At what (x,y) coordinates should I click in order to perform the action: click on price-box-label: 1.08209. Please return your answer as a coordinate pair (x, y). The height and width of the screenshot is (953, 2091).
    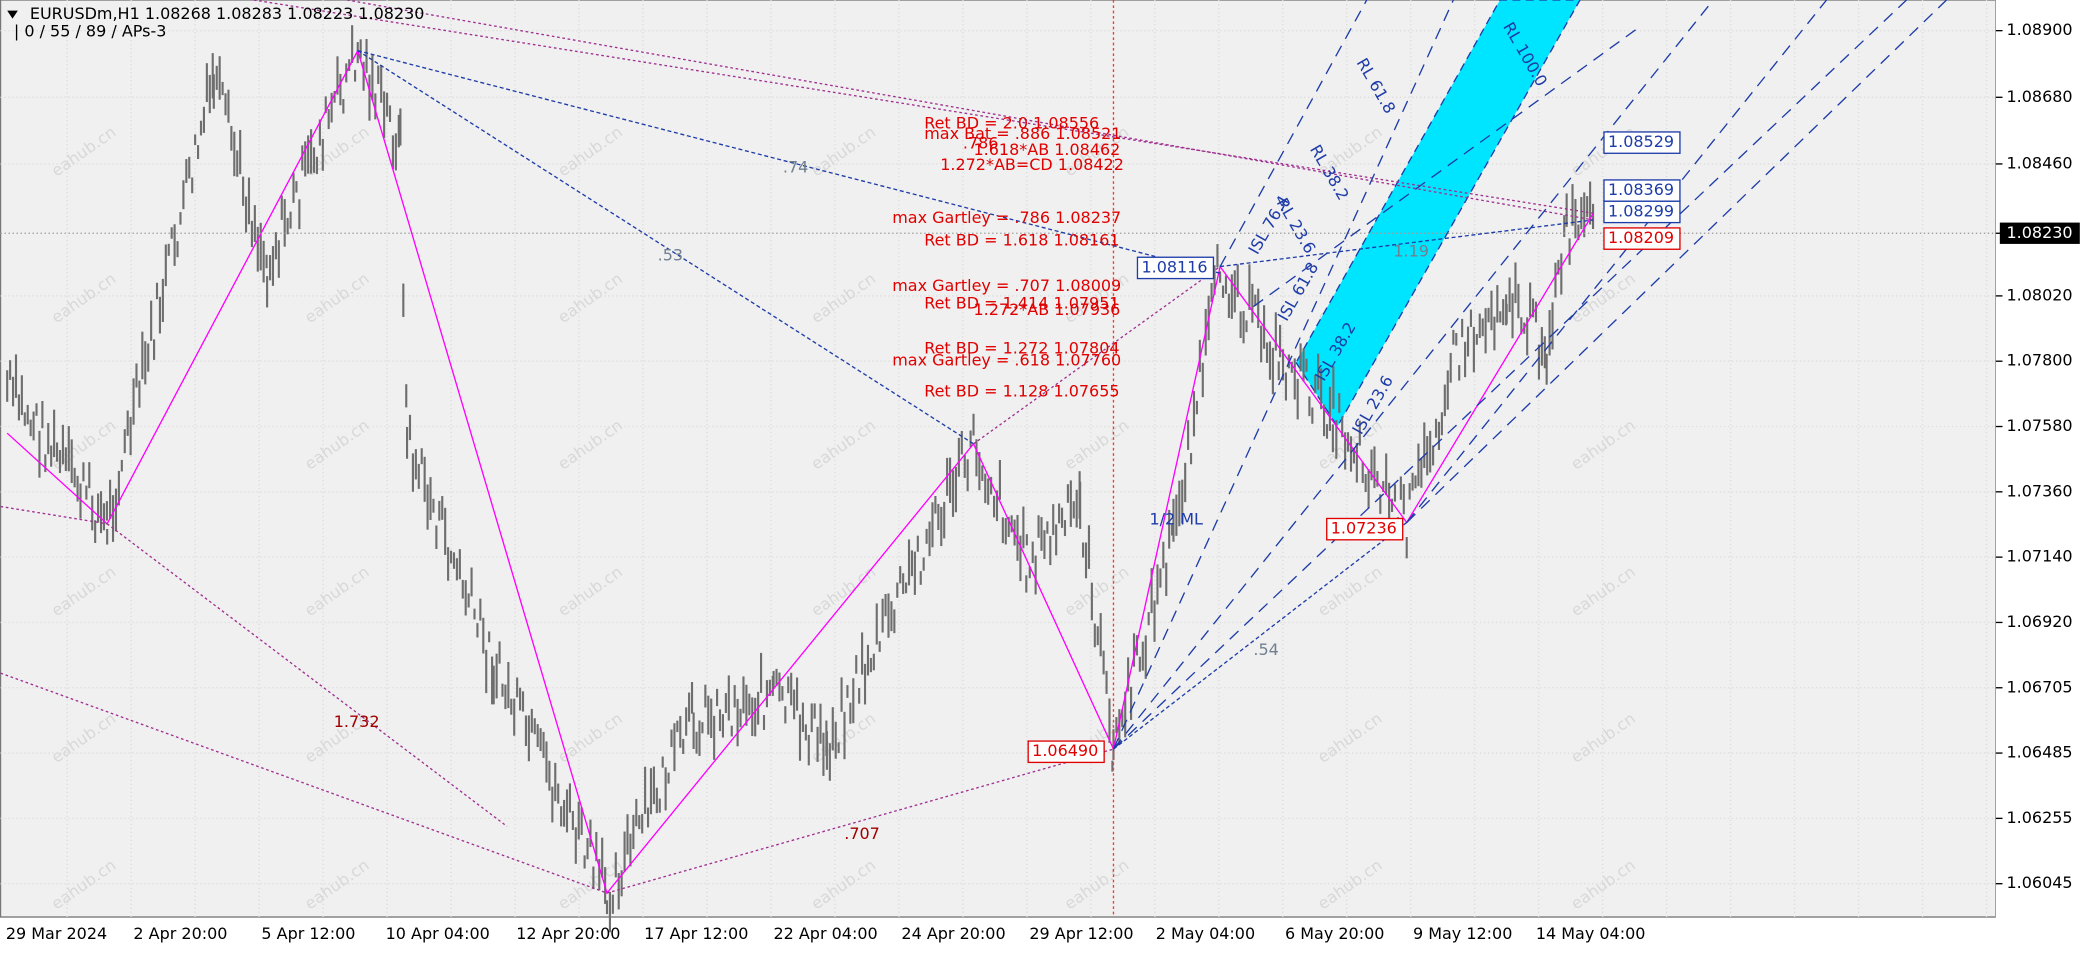
    Looking at the image, I should click on (1641, 237).